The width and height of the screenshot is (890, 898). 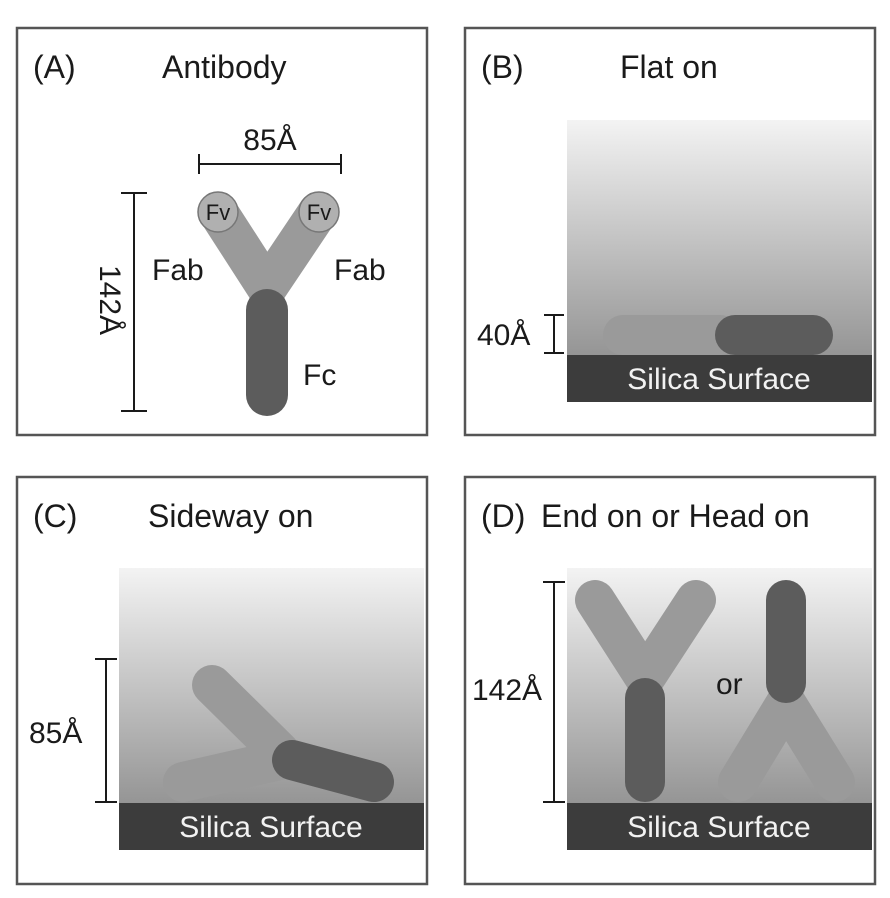 What do you see at coordinates (178, 270) in the screenshot?
I see `fab-left-label: Fab` at bounding box center [178, 270].